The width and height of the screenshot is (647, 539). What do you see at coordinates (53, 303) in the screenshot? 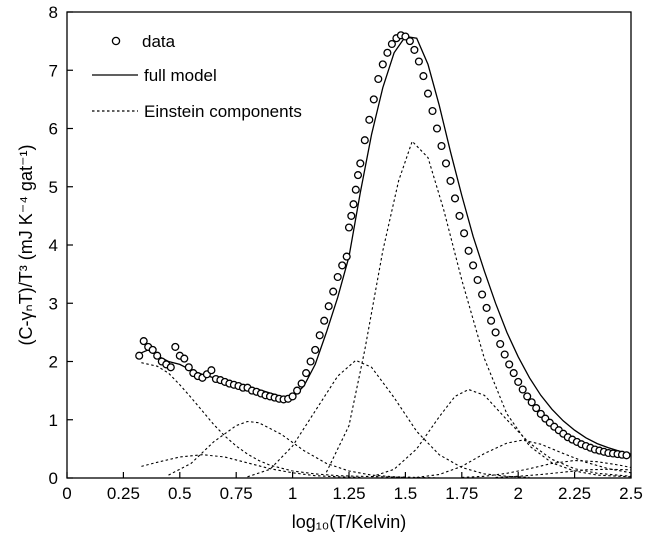
I see `y-tick-label: 3` at bounding box center [53, 303].